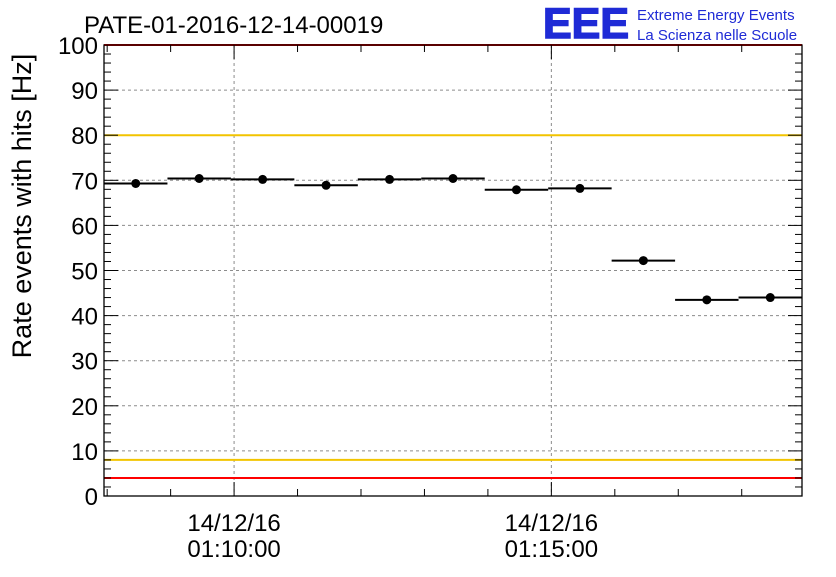 This screenshot has height=577, width=836. Describe the element at coordinates (22, 206) in the screenshot. I see `y-axis-label: Rate events with hits [Hz]` at that location.